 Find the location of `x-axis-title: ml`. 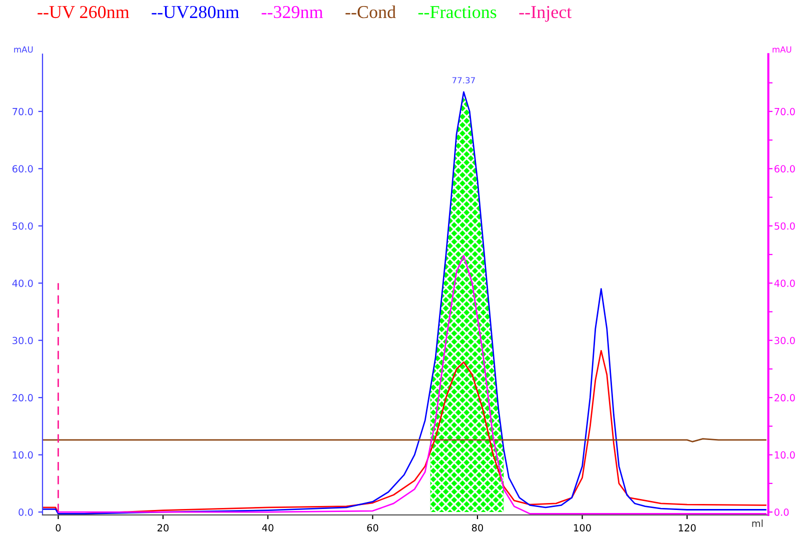

x-axis-title: ml is located at coordinates (757, 523).